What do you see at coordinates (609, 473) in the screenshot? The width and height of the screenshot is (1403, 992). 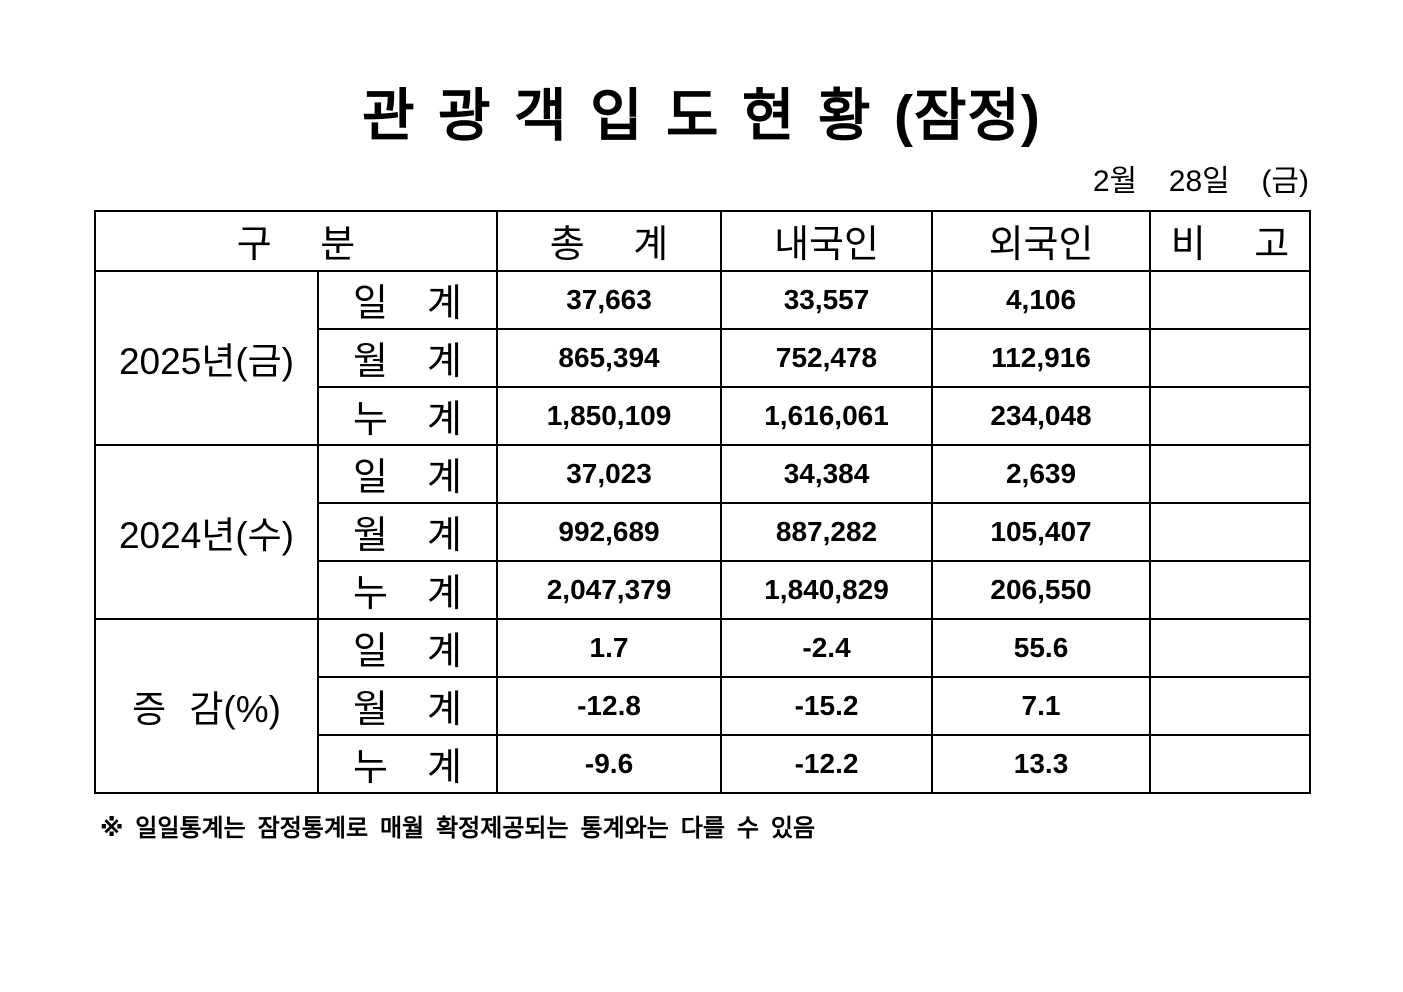 I see `value-cell-total: 37,023` at bounding box center [609, 473].